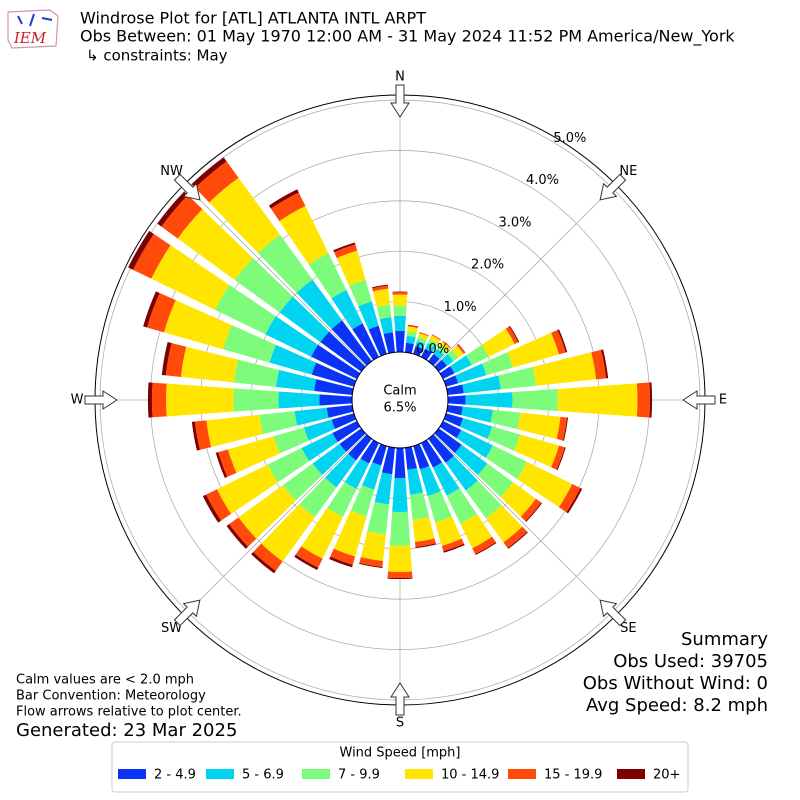 The width and height of the screenshot is (800, 800). Describe the element at coordinates (569, 138) in the screenshot. I see `r-tick-label: 5.0%` at that location.